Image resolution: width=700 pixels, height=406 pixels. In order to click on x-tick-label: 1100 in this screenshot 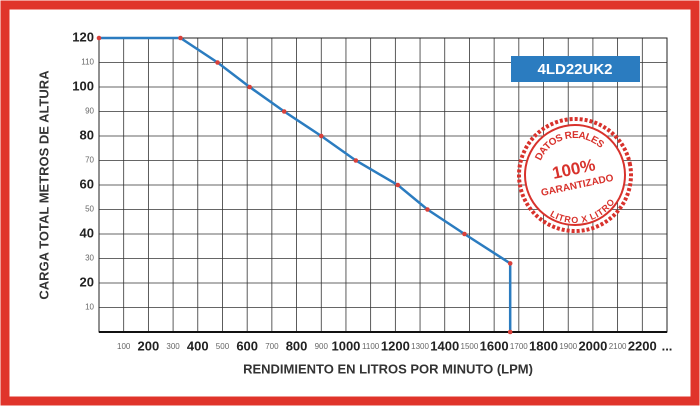, I will do `click(371, 346)`.